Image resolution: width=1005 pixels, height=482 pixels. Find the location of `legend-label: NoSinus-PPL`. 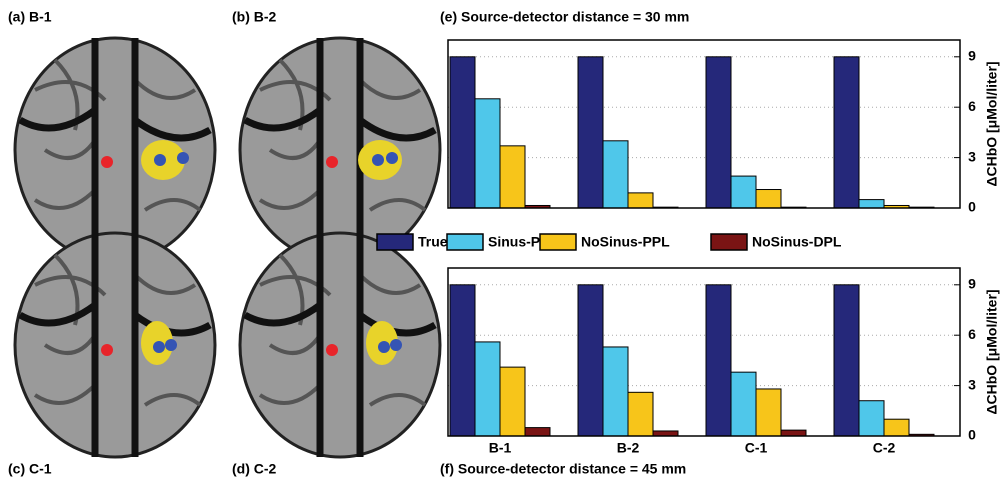

legend-label: NoSinus-PPL is located at coordinates (625, 242).